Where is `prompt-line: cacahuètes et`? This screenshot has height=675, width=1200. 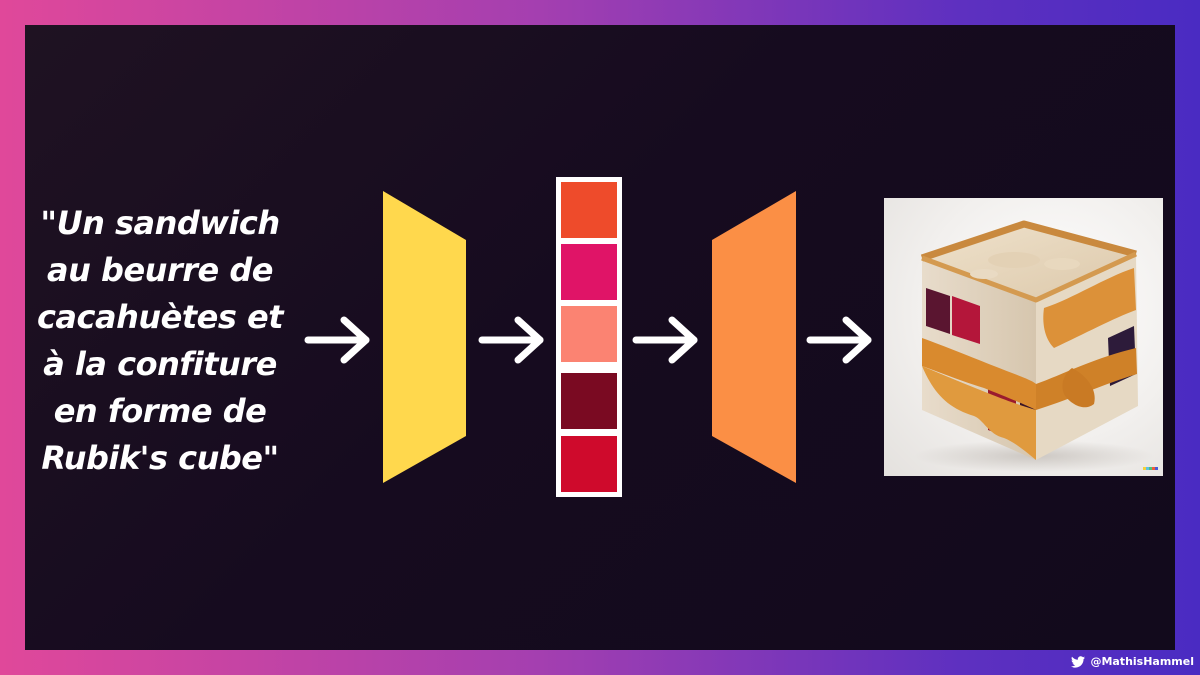 prompt-line: cacahuètes et is located at coordinates (160, 317).